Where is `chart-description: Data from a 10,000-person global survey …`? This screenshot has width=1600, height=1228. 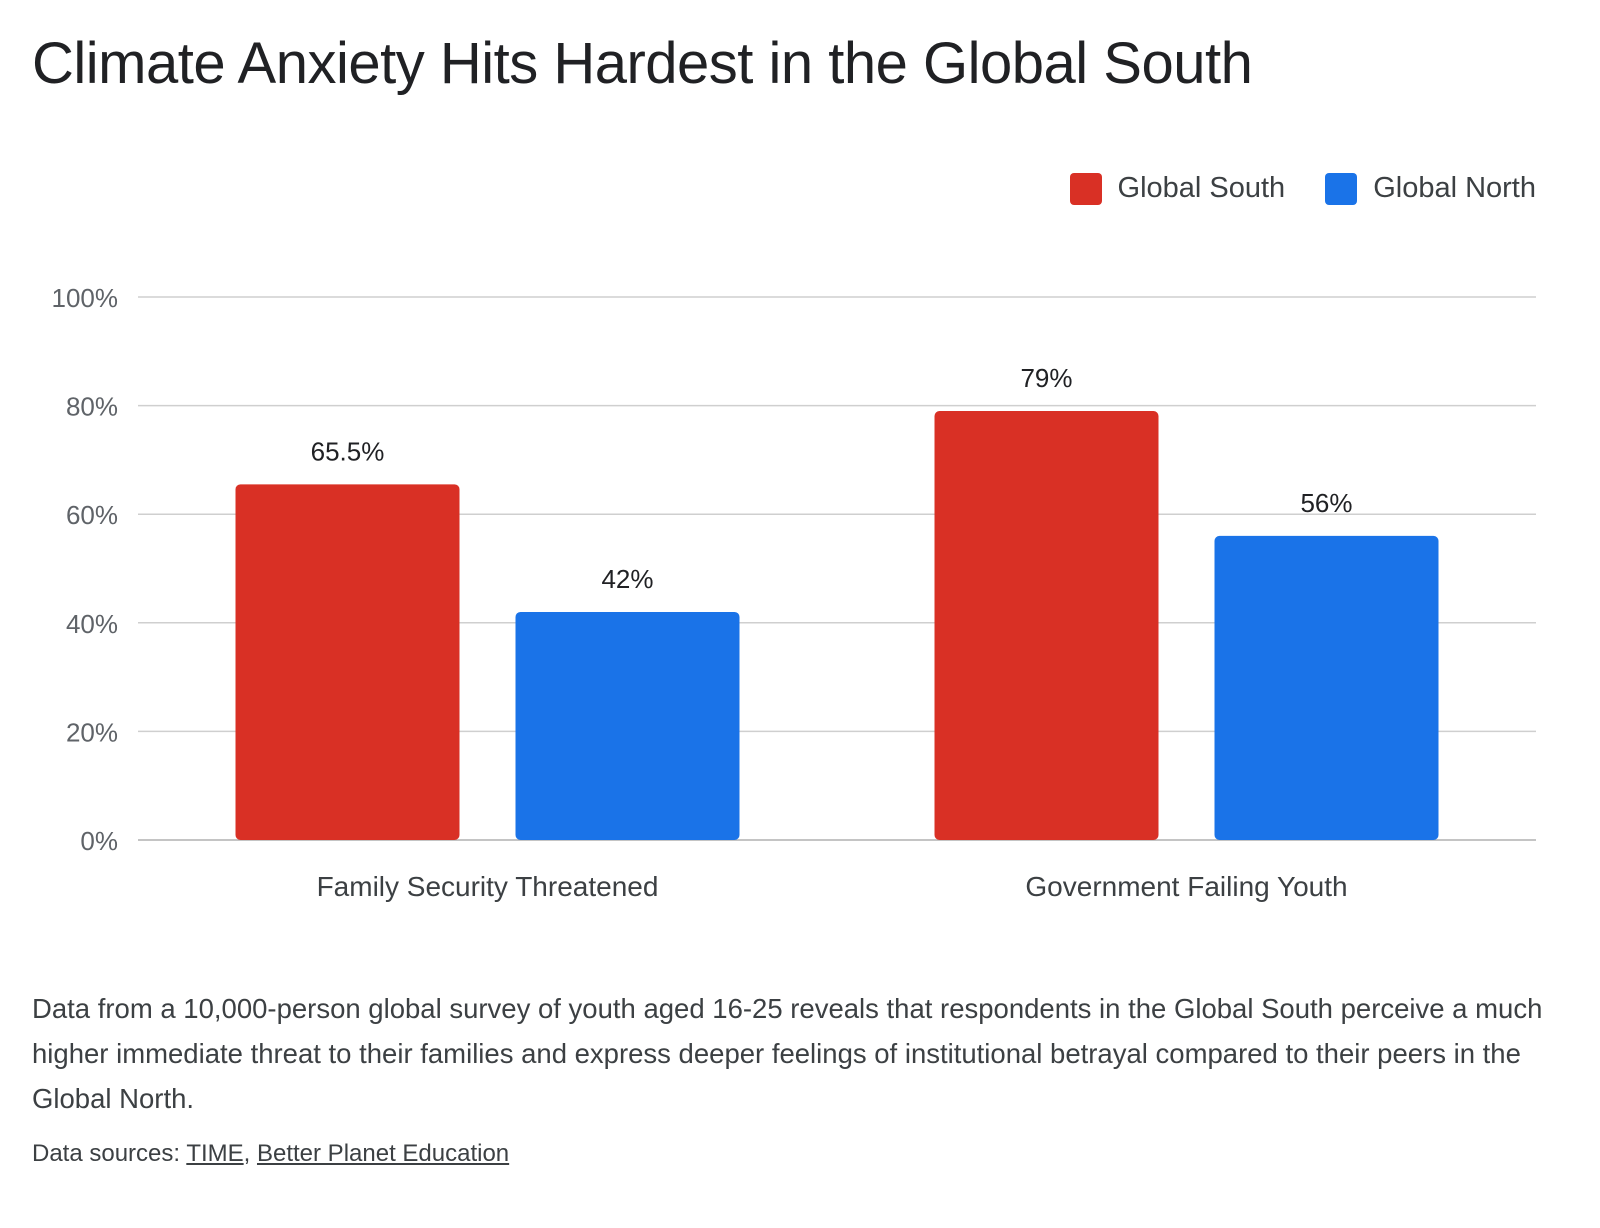
chart-description: Data from a 10,000-person global survey … is located at coordinates (787, 1053).